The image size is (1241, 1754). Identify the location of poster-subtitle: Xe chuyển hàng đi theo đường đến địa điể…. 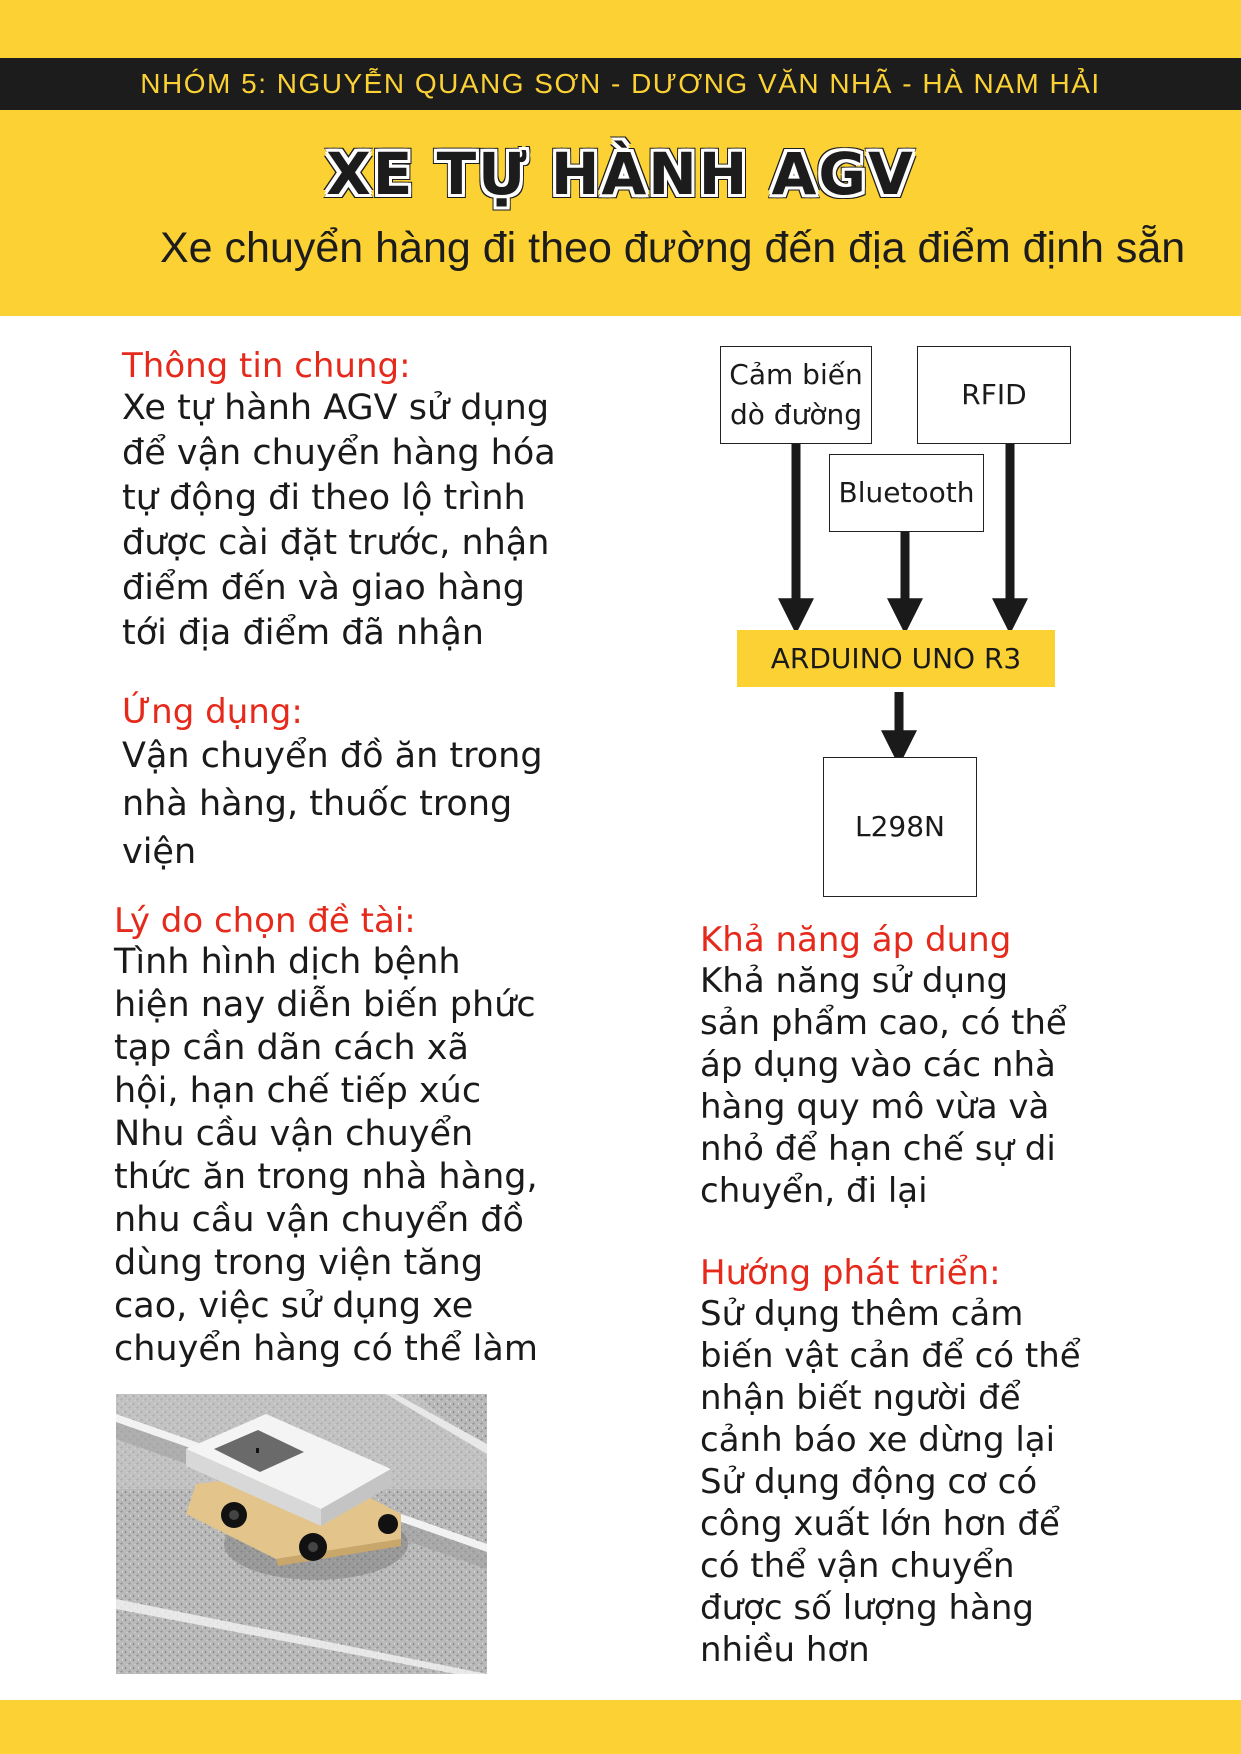
(673, 248).